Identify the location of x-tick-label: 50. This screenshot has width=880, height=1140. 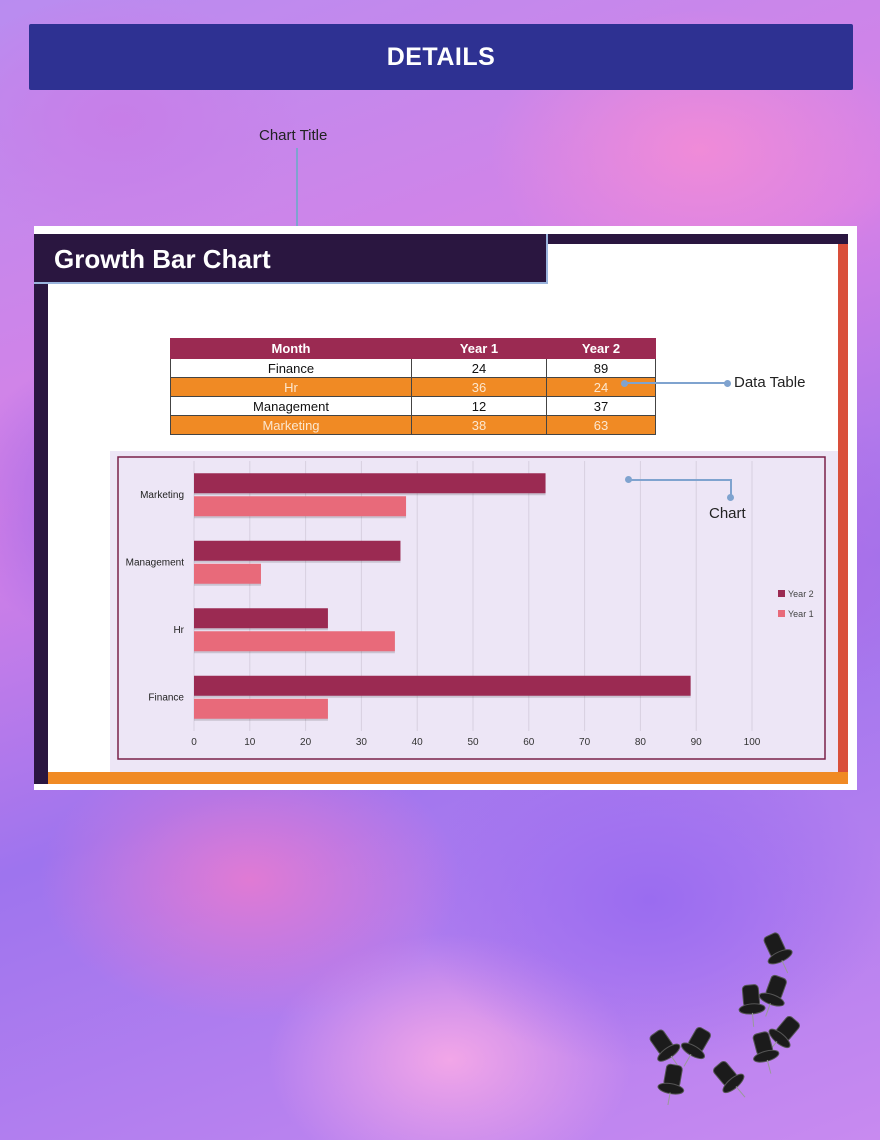
(473, 742).